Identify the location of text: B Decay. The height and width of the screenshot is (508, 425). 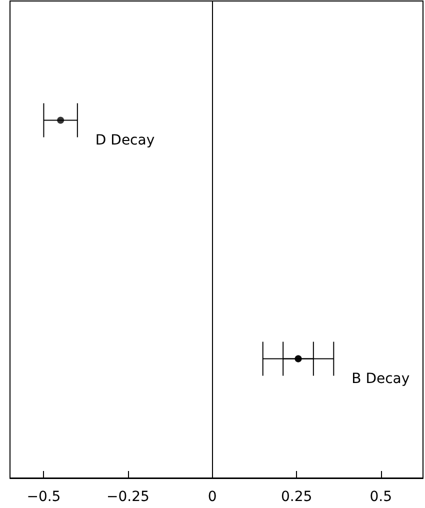
(381, 378).